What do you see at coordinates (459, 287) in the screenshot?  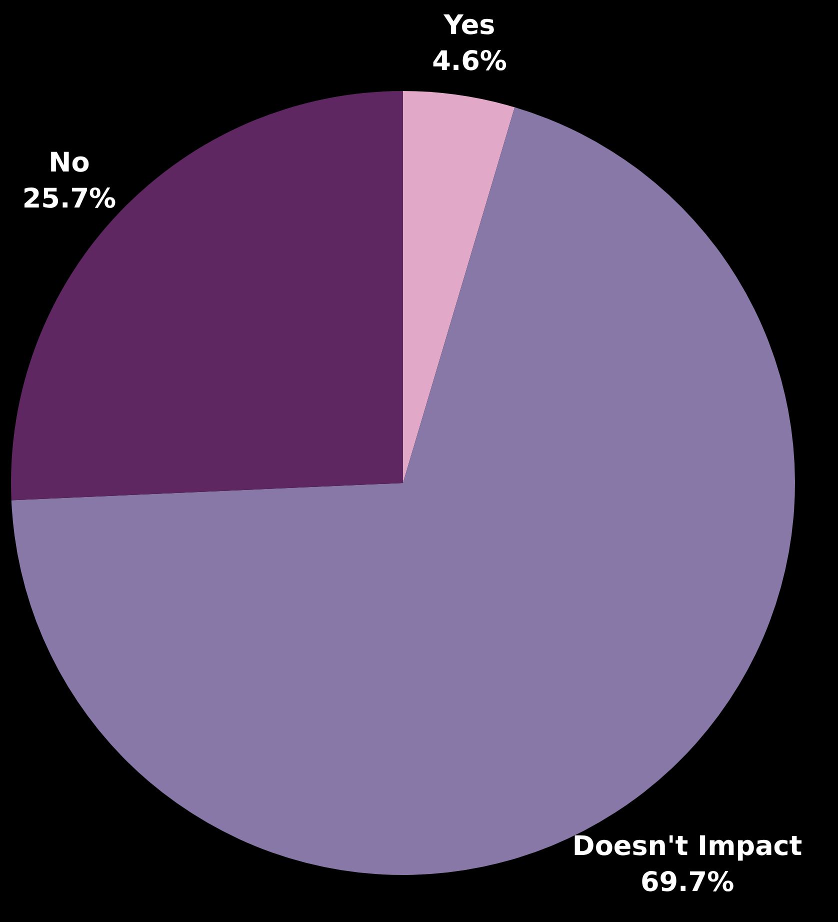 I see `pie-slice` at bounding box center [459, 287].